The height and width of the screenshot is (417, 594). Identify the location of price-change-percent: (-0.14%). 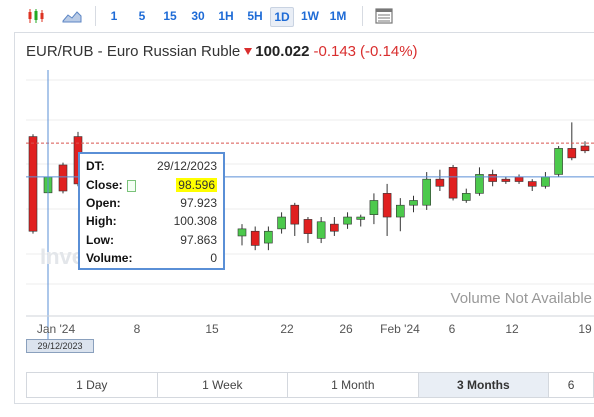
(389, 51).